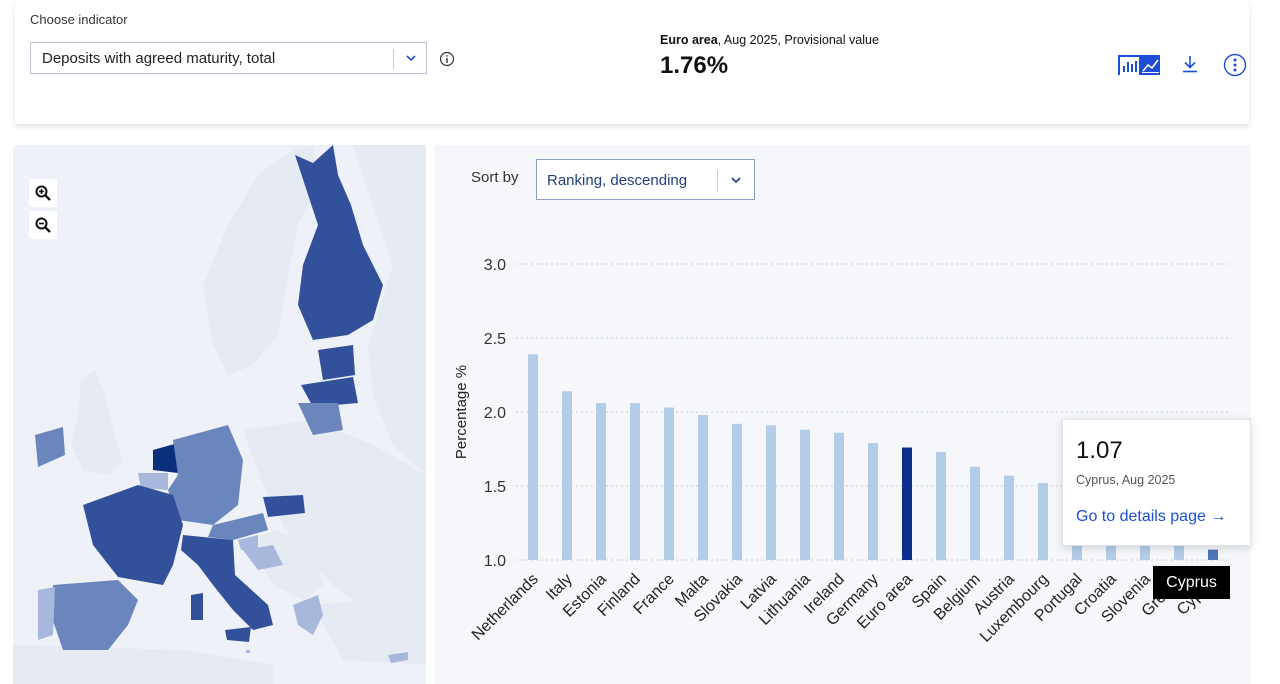  I want to click on y-tick-label: 2.5, so click(495, 339).